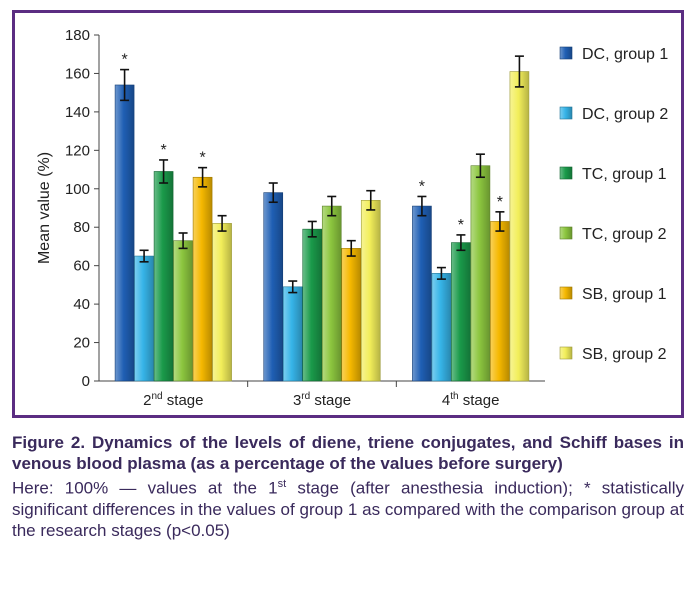 Image resolution: width=696 pixels, height=589 pixels. Describe the element at coordinates (81, 266) in the screenshot. I see `y-tick-label: 60` at that location.